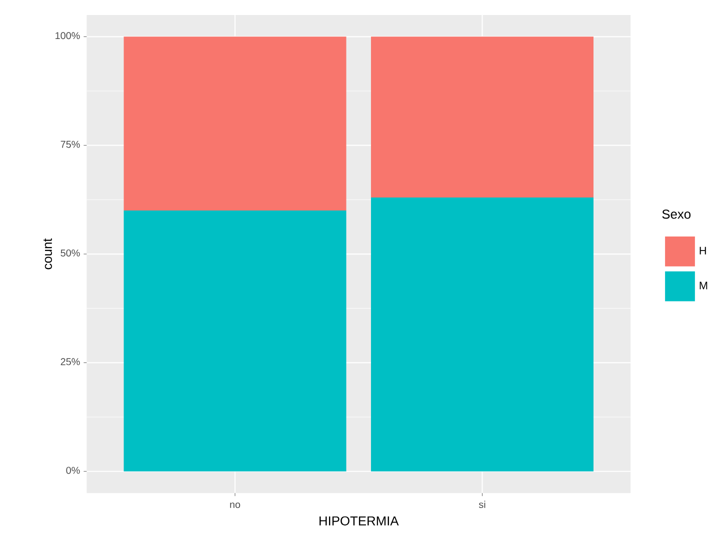  I want to click on y-tick-label: 75%, so click(70, 144).